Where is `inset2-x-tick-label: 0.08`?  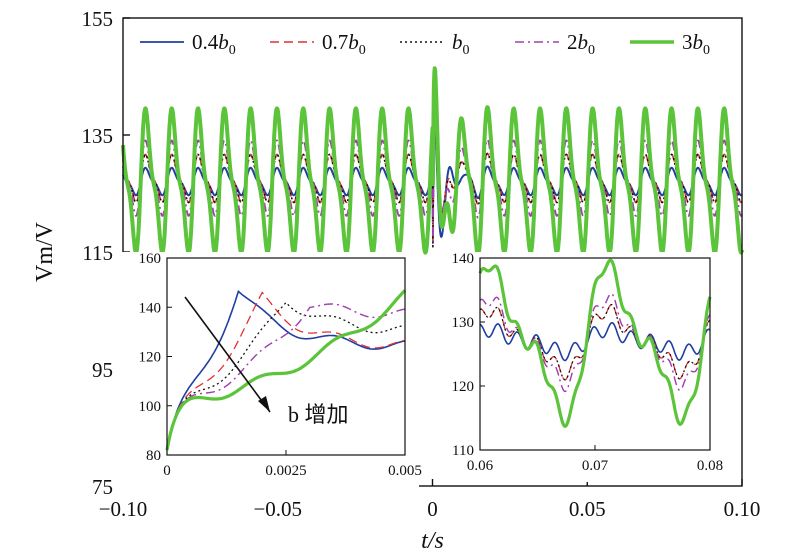
inset2-x-tick-label: 0.08 is located at coordinates (710, 466).